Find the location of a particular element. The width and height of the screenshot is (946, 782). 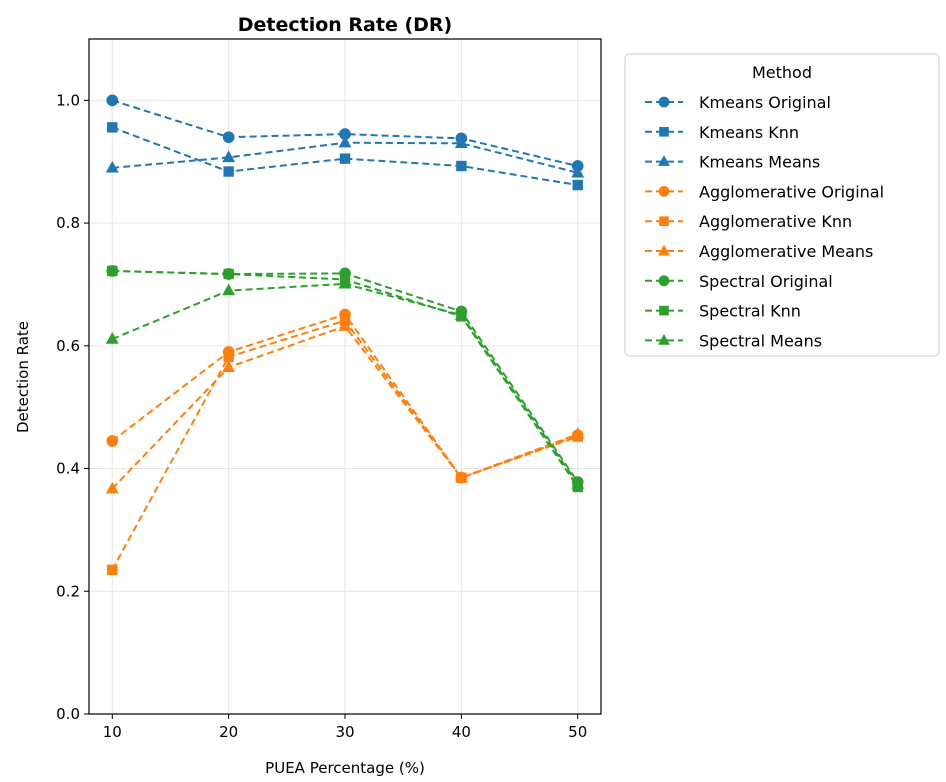

legend-item: Agglomerative Original is located at coordinates (764, 191).